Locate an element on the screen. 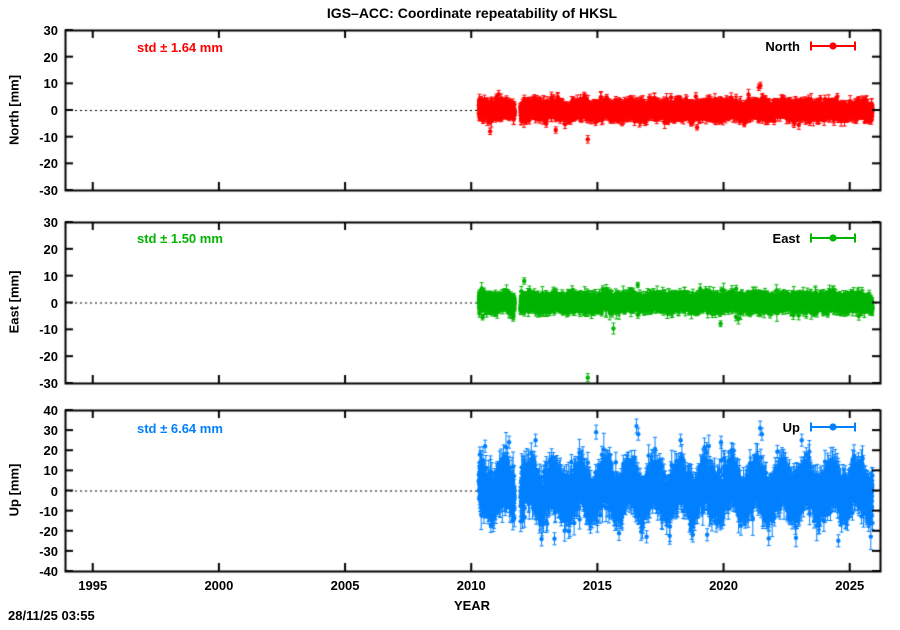  x-tick-label: 2000 is located at coordinates (219, 585).